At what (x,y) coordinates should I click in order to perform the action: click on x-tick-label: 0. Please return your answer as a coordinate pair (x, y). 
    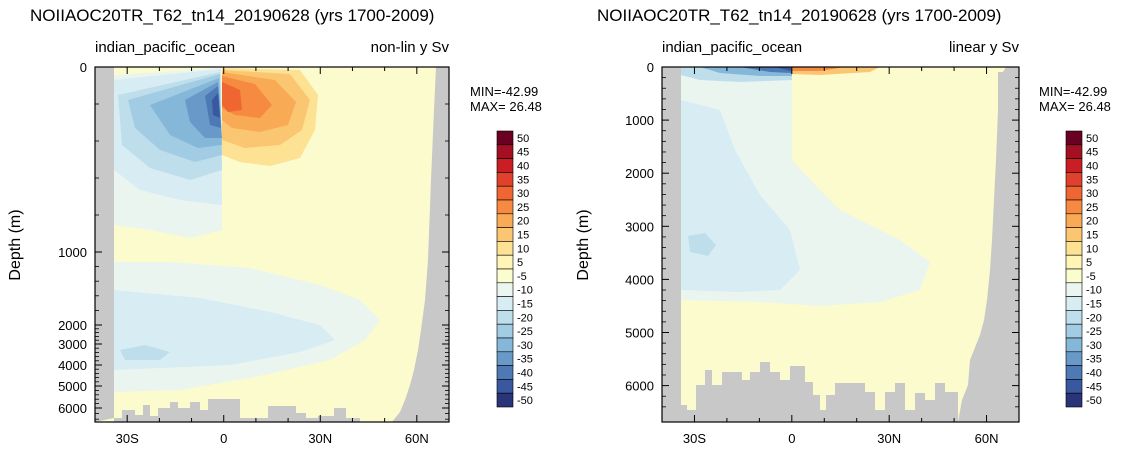
    Looking at the image, I should click on (791, 438).